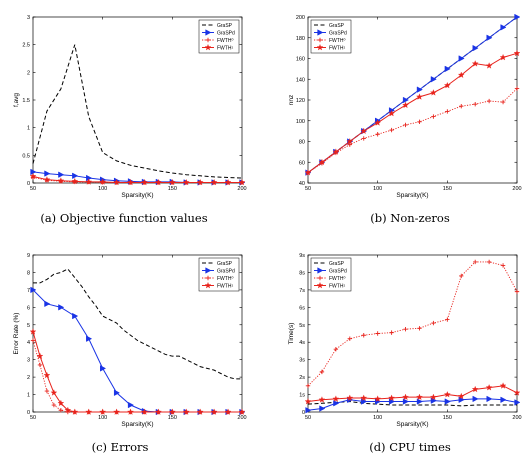 This screenshot has width=529, height=459. What do you see at coordinates (337, 48) in the screenshot?
I see `legend-label: FWTH¹` at bounding box center [337, 48].